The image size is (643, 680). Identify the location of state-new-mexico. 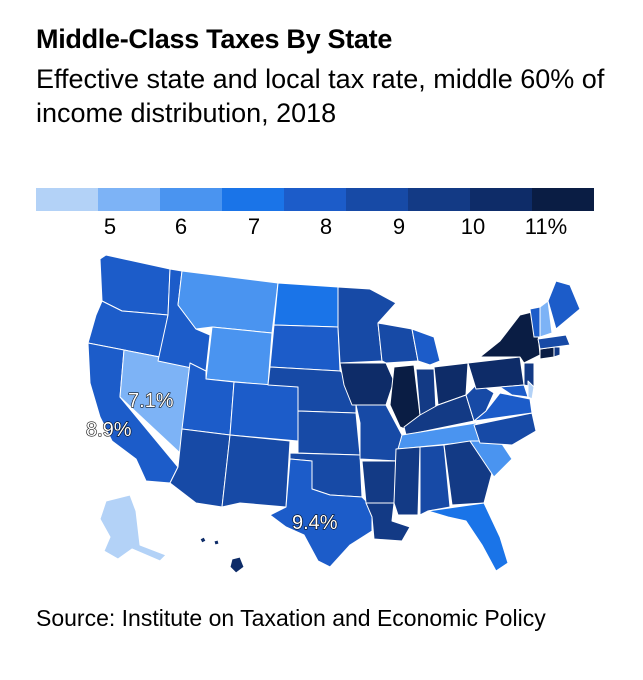
(256, 471).